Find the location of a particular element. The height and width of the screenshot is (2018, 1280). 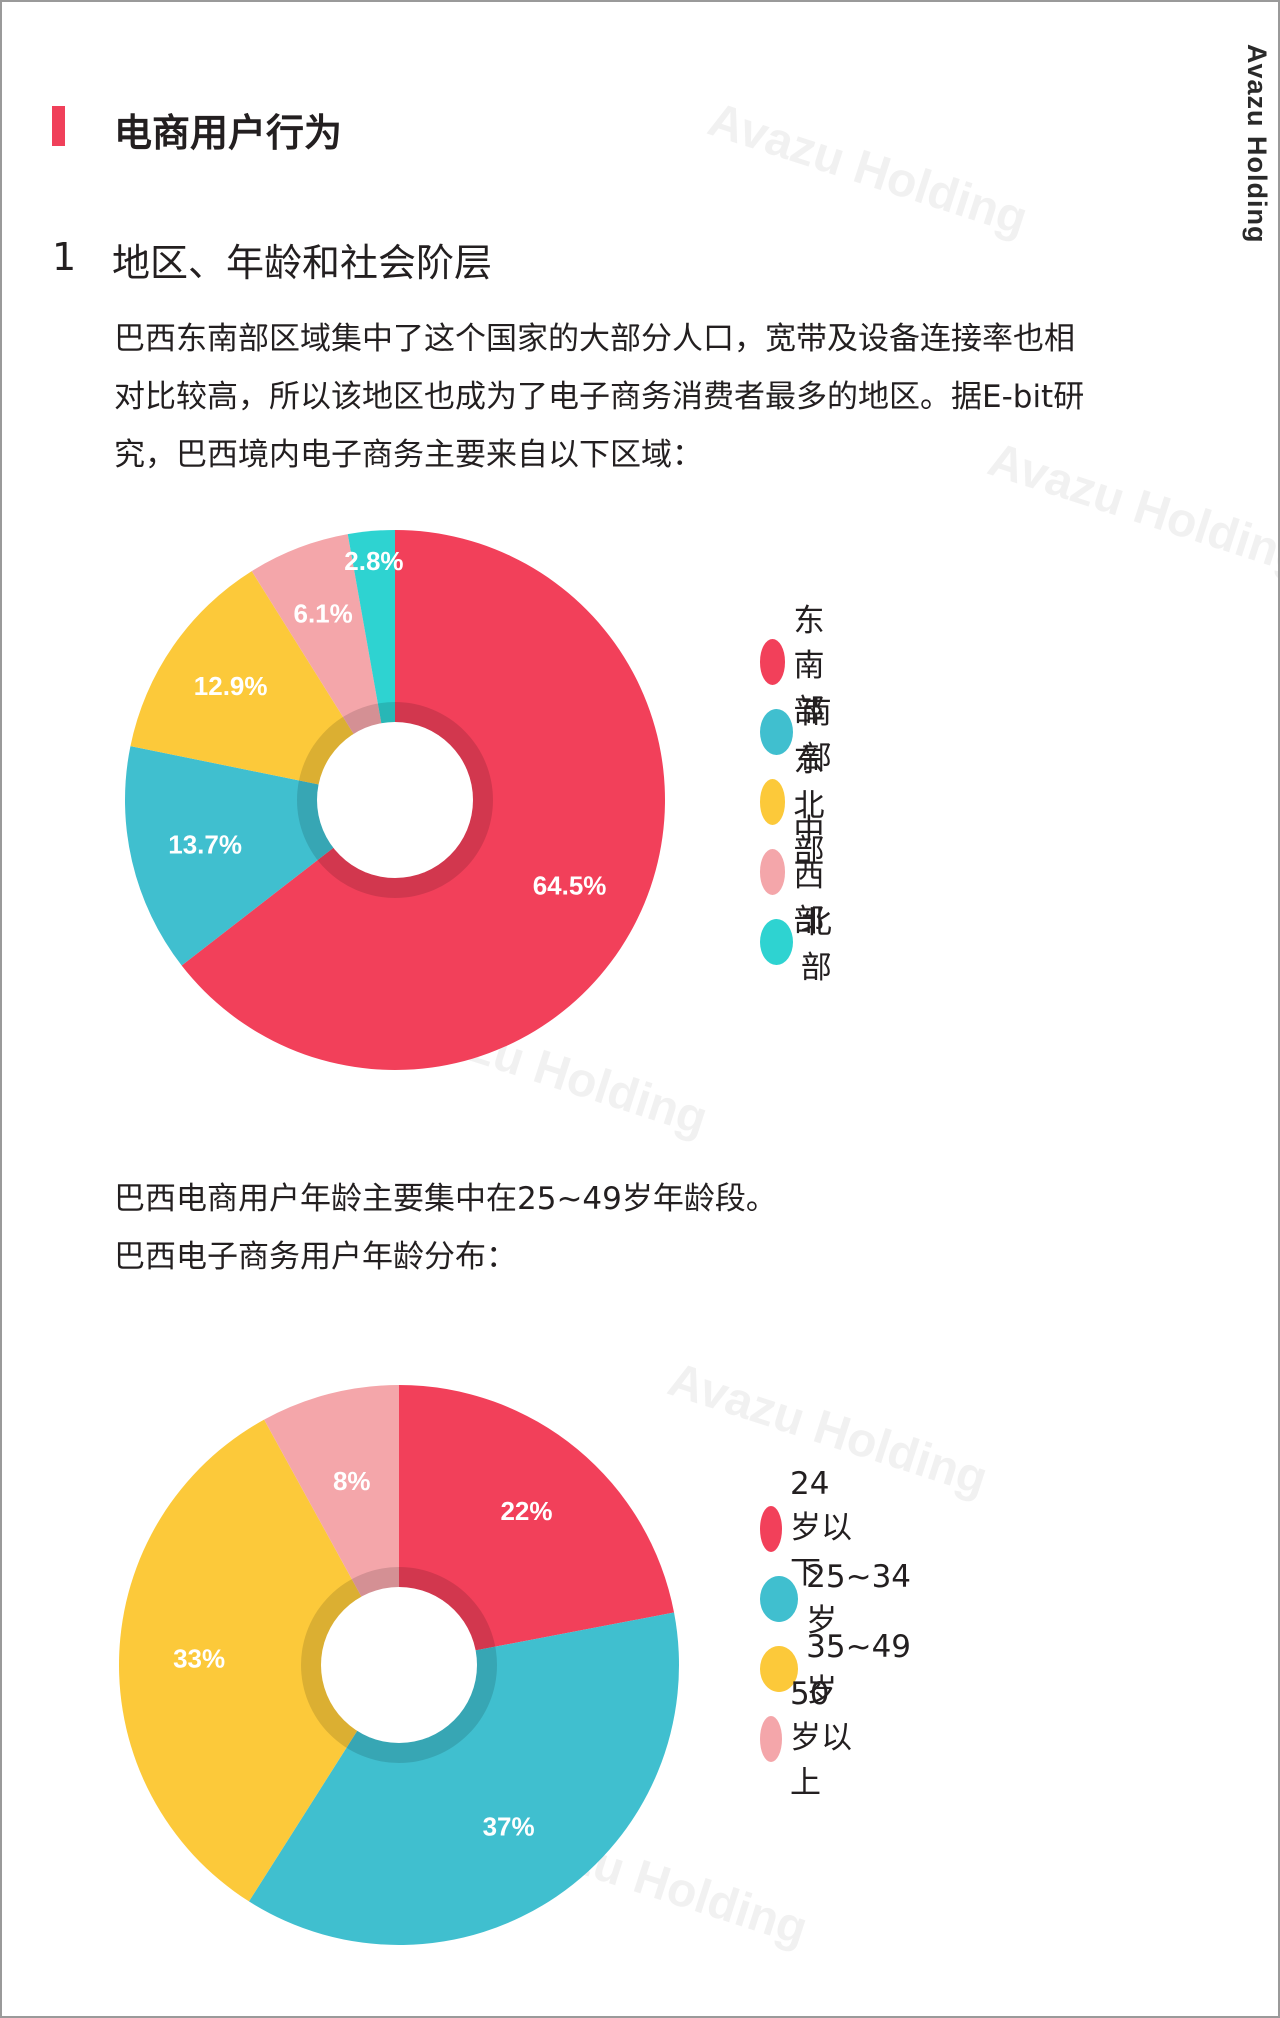

section-accent-bar is located at coordinates (58, 126).